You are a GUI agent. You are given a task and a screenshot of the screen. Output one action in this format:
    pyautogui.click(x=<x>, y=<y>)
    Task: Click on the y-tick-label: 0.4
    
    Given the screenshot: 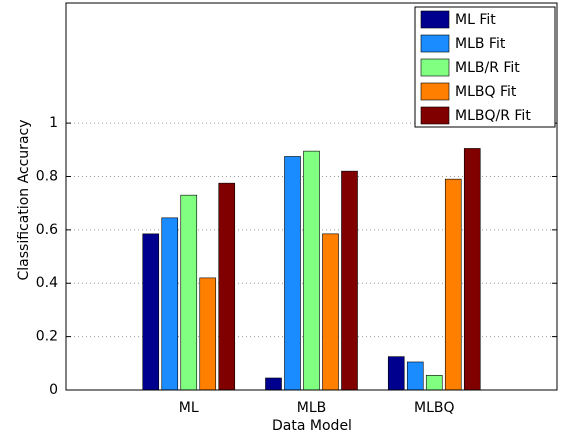 What is the action you would take?
    pyautogui.click(x=47, y=283)
    